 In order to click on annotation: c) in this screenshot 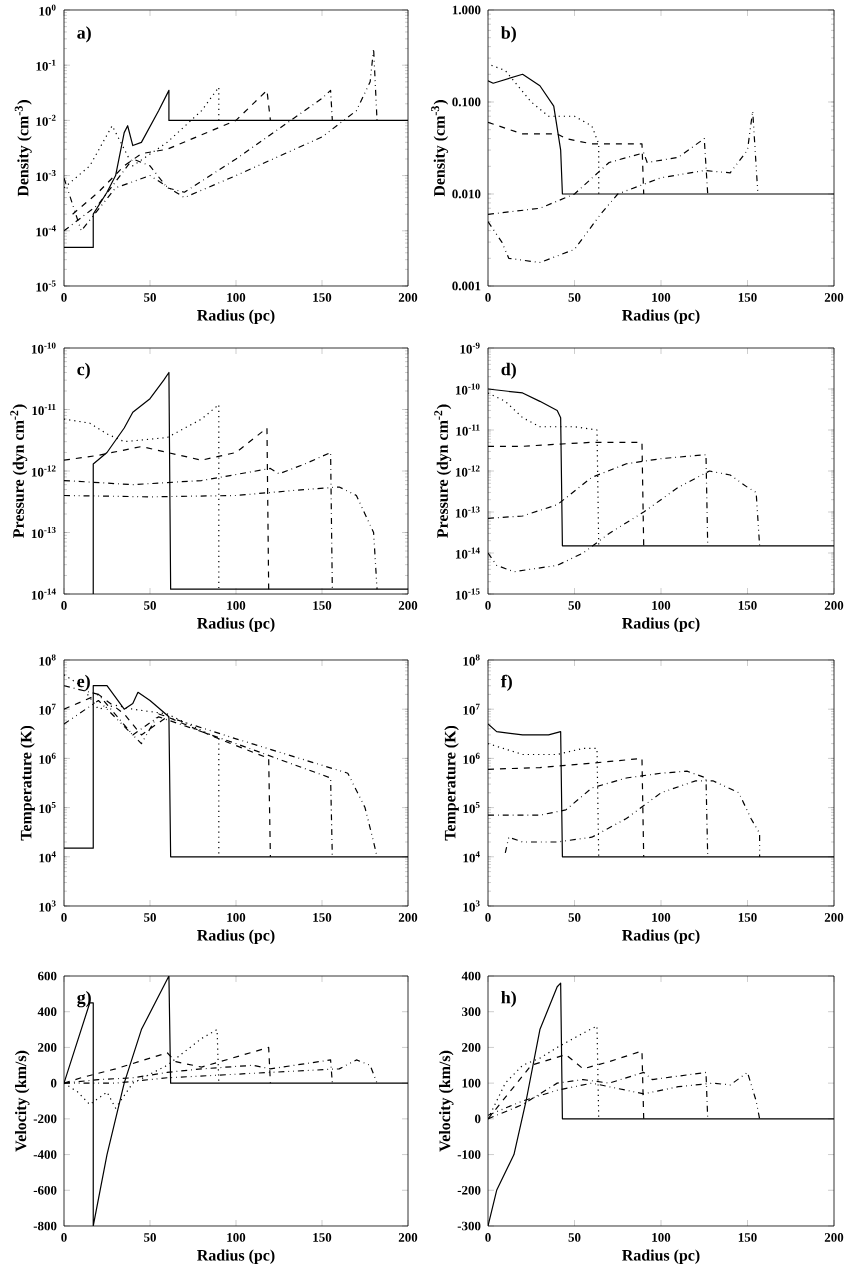, I will do `click(83, 370)`.